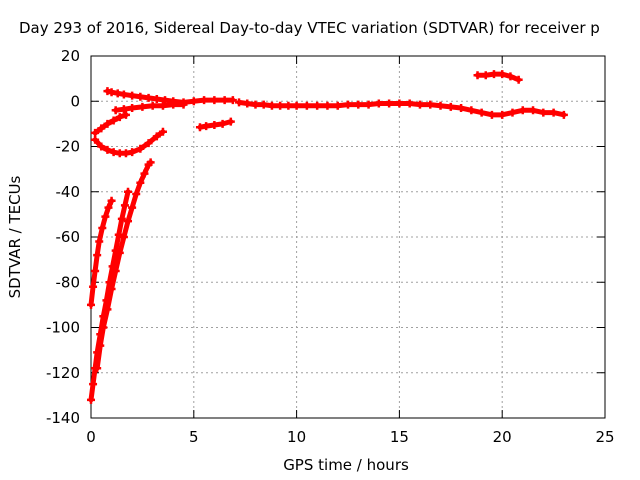 The image size is (640, 480). What do you see at coordinates (75, 101) in the screenshot?
I see `y-tick-label: 0` at bounding box center [75, 101].